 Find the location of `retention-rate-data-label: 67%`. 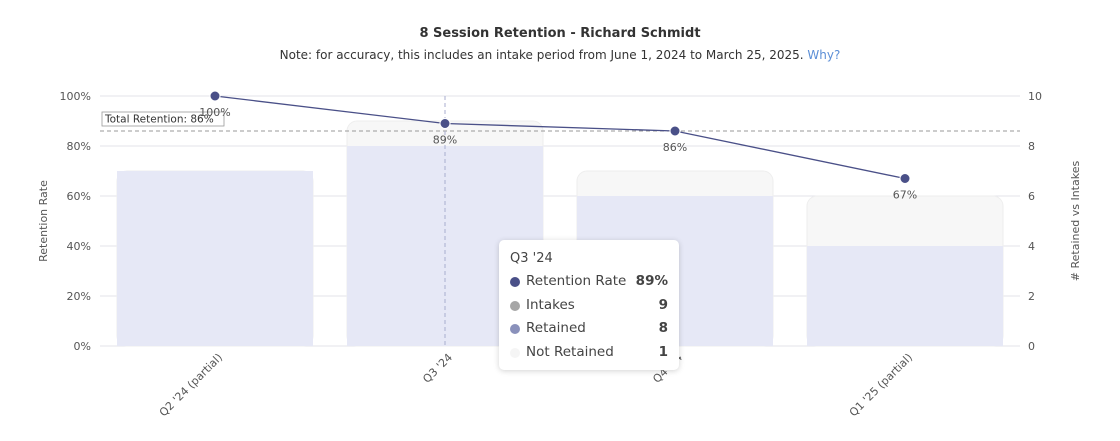

retention-rate-data-label: 67% is located at coordinates (905, 195).